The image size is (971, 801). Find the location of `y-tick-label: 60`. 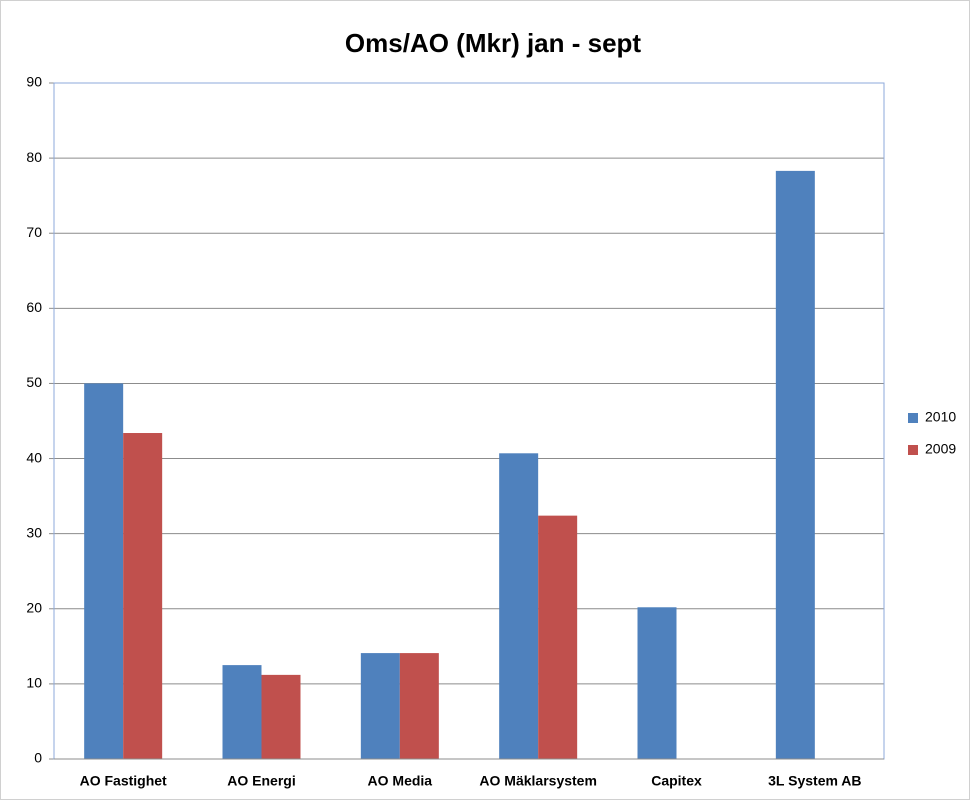

y-tick-label: 60 is located at coordinates (34, 307).